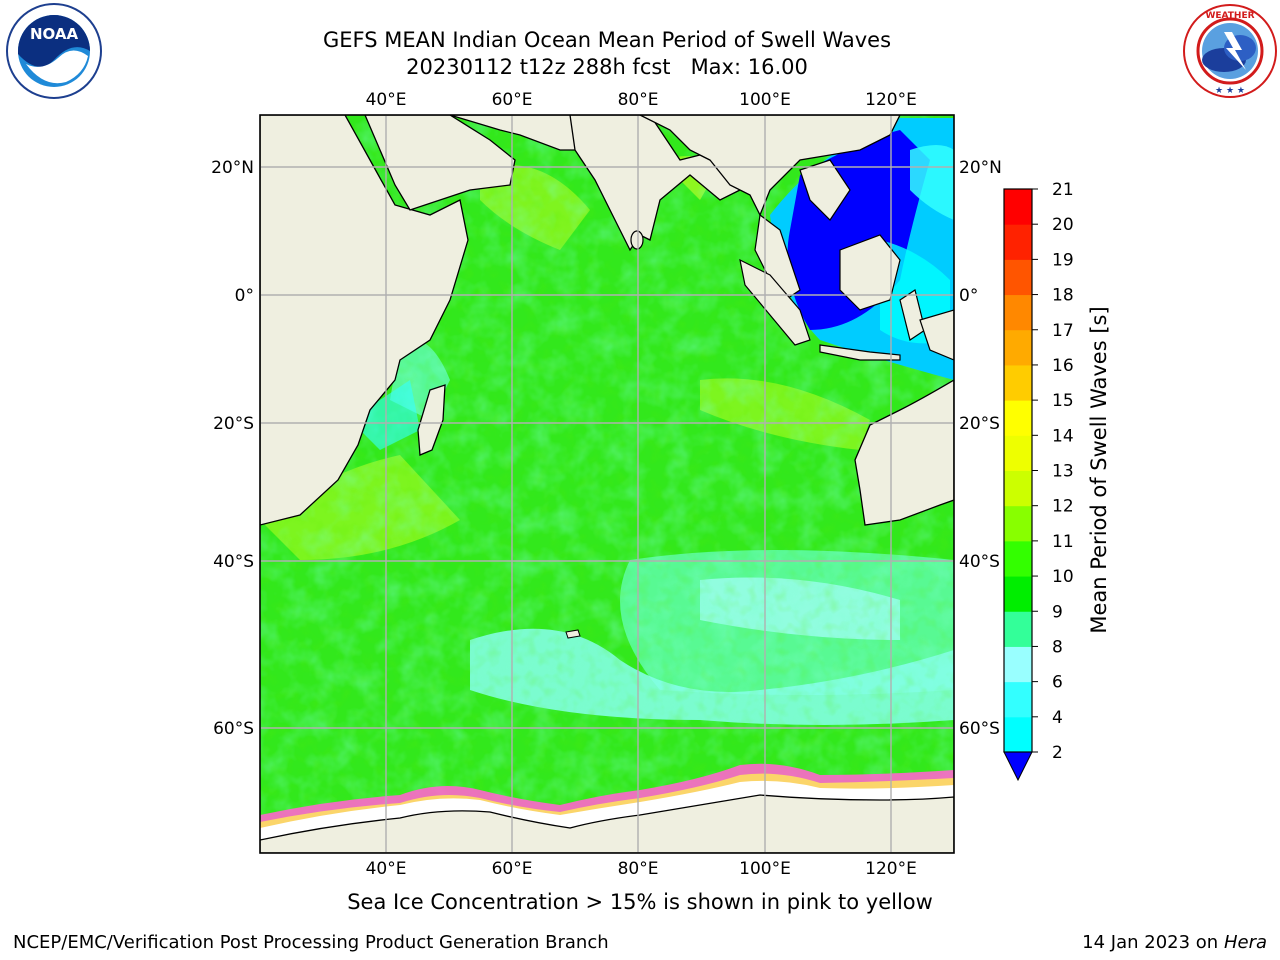 This screenshot has width=1280, height=960. What do you see at coordinates (1063, 190) in the screenshot?
I see `colorbar-tick-label: 21` at bounding box center [1063, 190].